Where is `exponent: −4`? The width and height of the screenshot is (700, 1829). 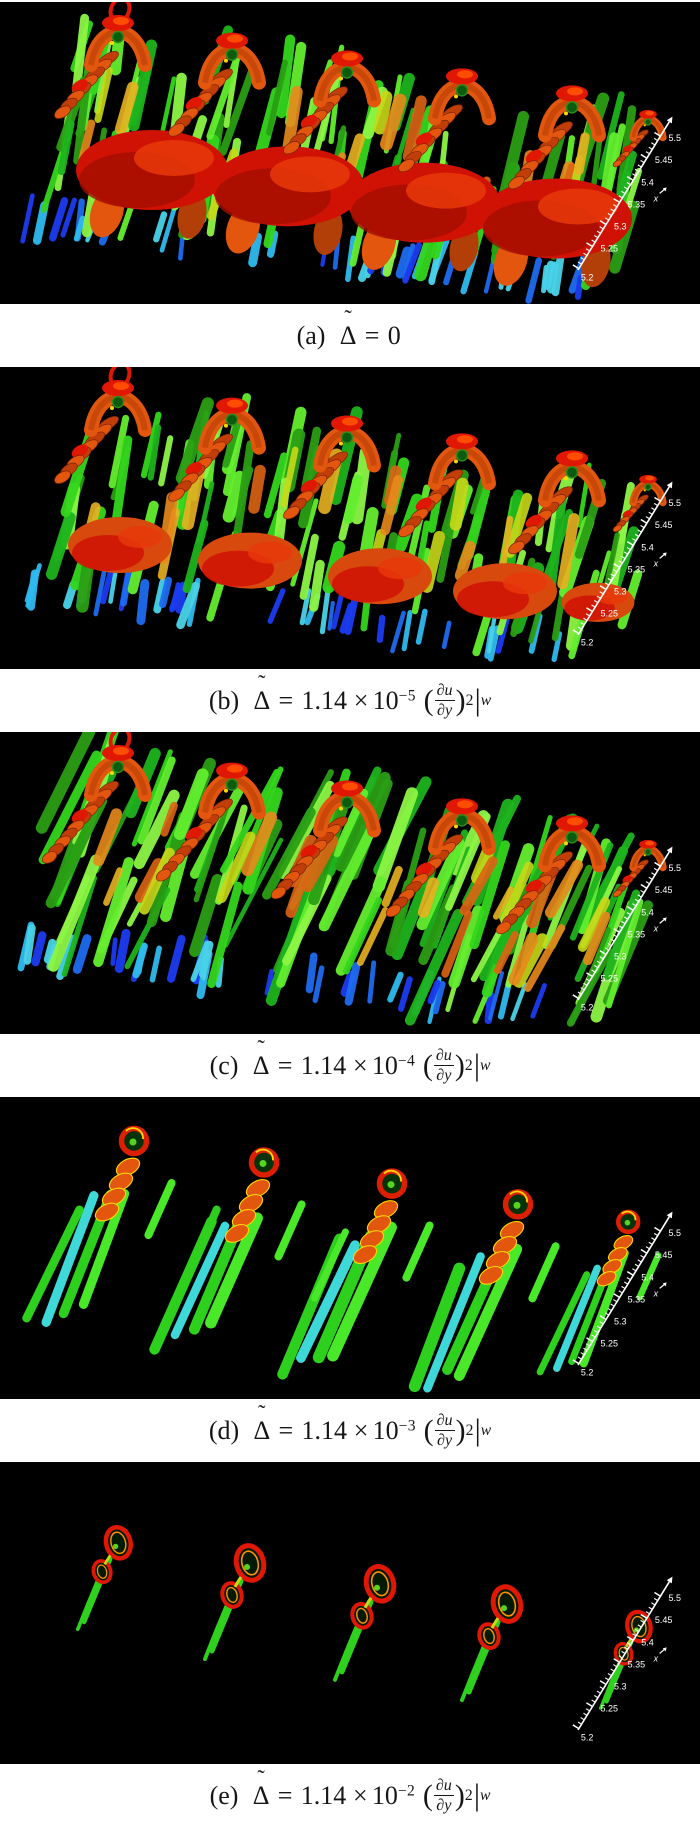
exponent: −4 is located at coordinates (406, 1060).